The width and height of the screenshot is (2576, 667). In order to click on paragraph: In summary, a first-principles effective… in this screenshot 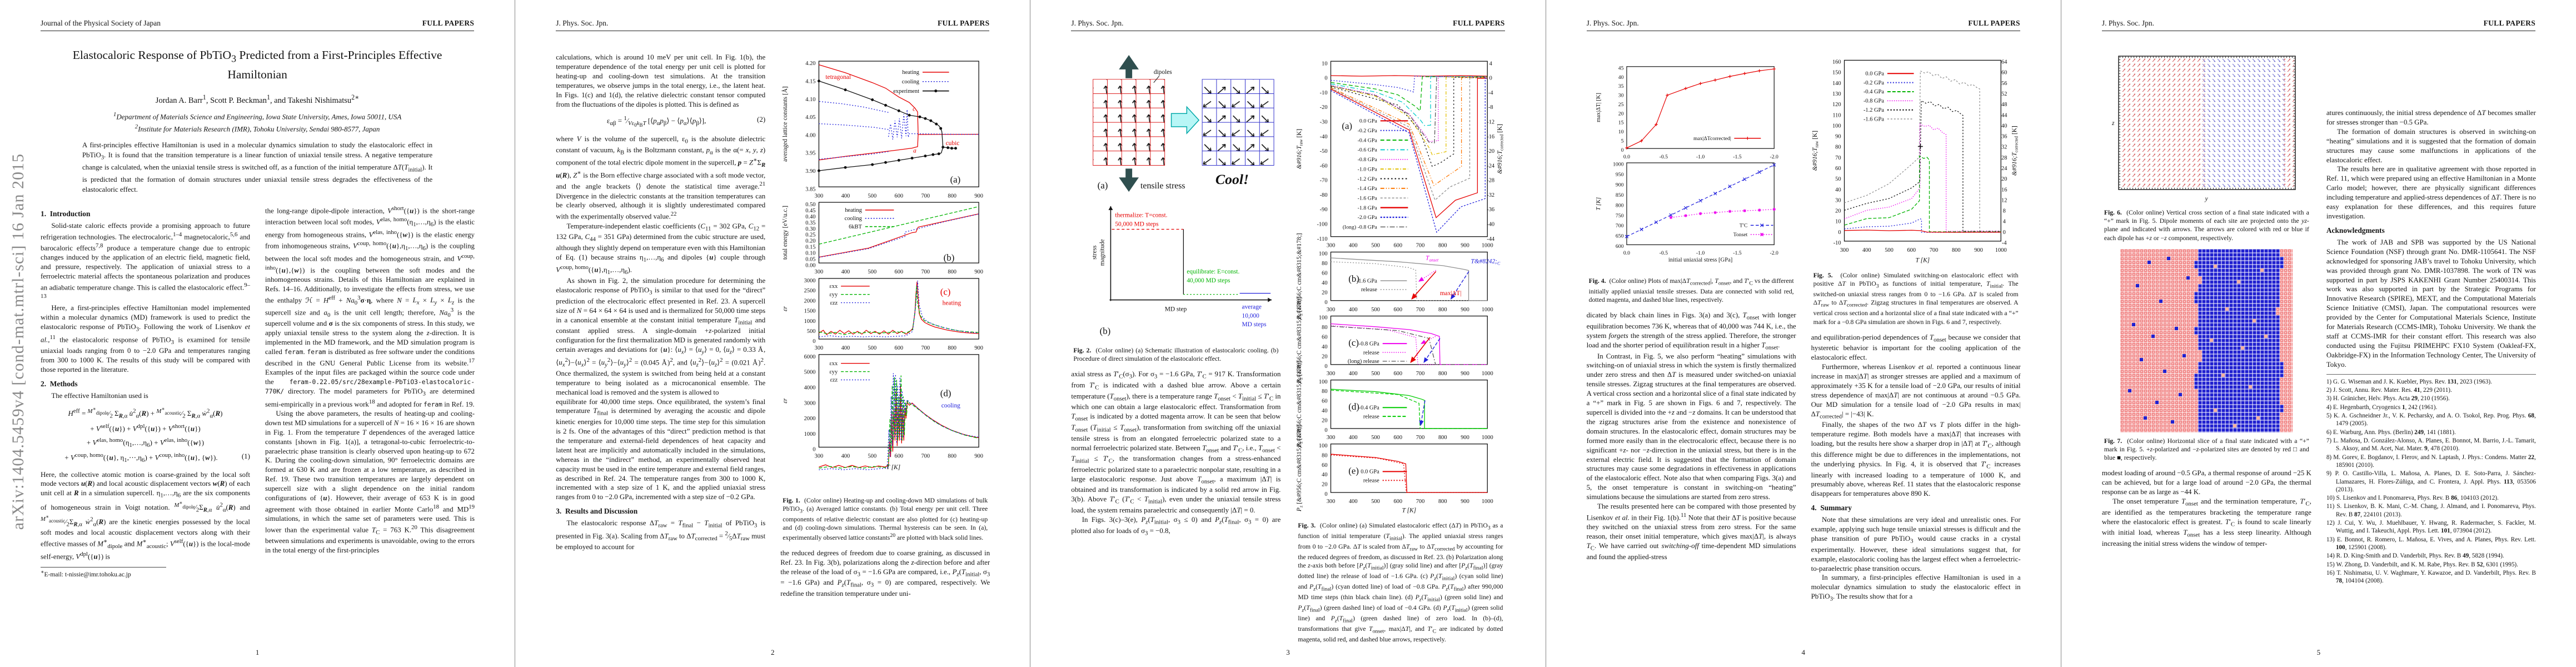, I will do `click(1916, 588)`.